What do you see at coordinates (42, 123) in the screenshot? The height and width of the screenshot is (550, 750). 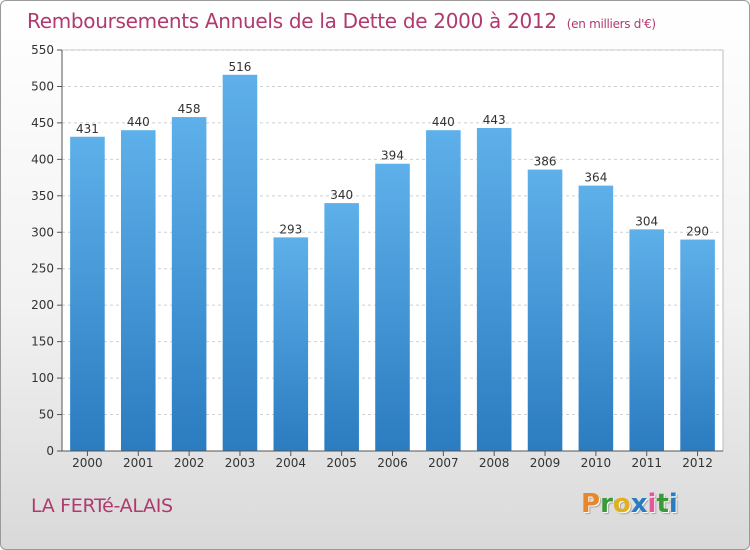 I see `y-tick-label: 450` at bounding box center [42, 123].